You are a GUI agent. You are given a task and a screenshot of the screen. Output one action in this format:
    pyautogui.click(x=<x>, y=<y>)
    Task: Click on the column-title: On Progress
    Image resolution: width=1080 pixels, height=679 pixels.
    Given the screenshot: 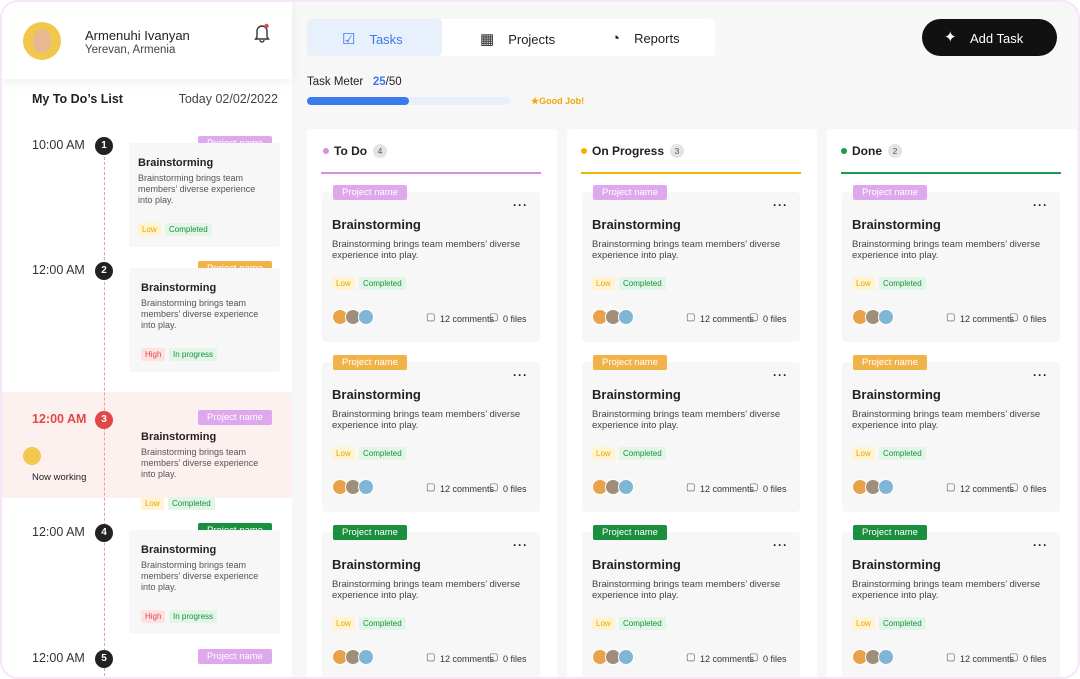 What is the action you would take?
    pyautogui.click(x=628, y=151)
    